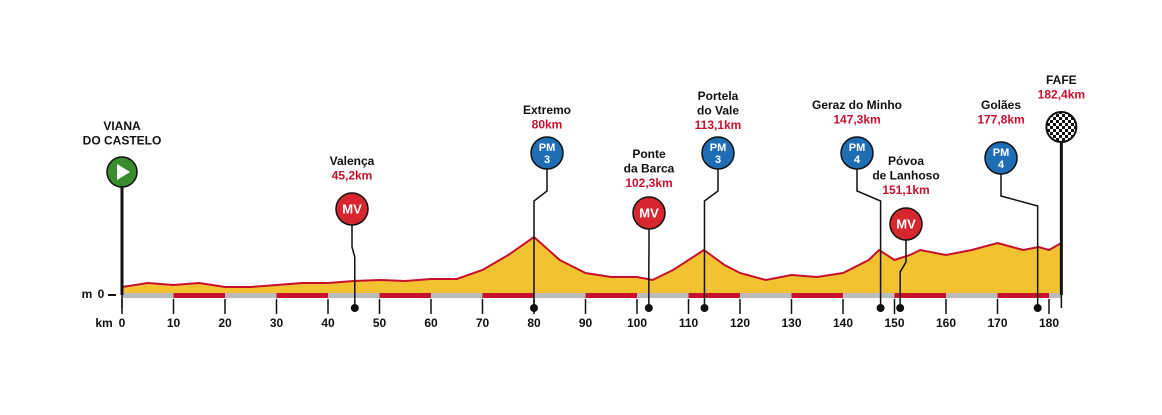 The width and height of the screenshot is (1162, 415). I want to click on waypoint-km: 80km, so click(547, 125).